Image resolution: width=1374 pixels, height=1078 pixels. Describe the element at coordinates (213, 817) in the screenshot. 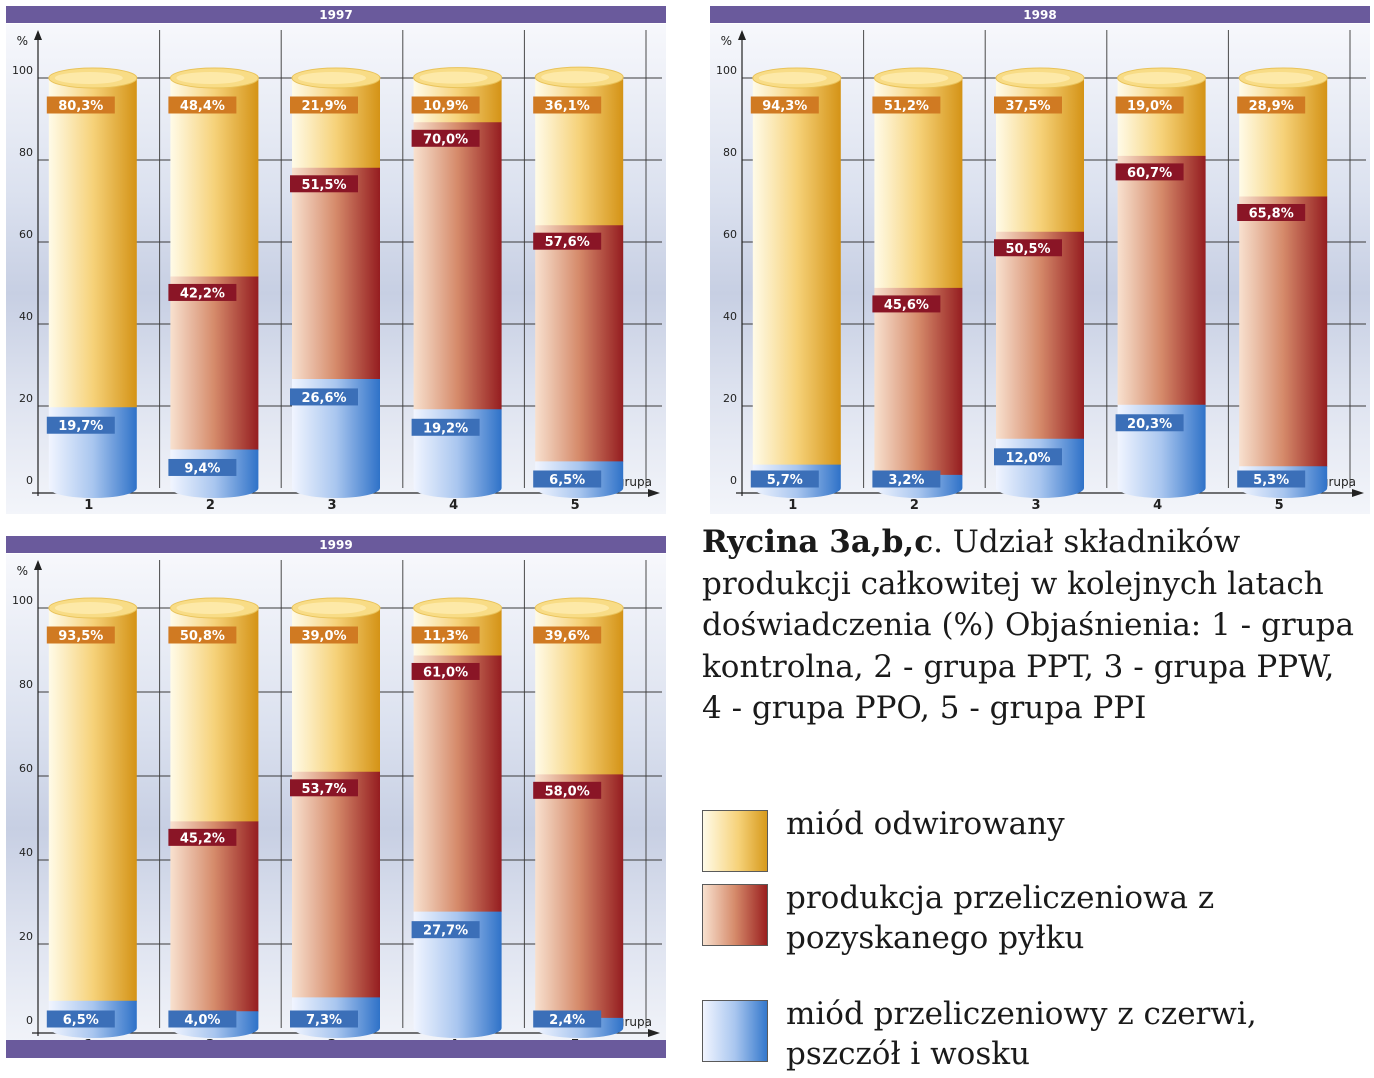

I see `bar-group-2: 4,0% 45,2% 50,8%` at that location.